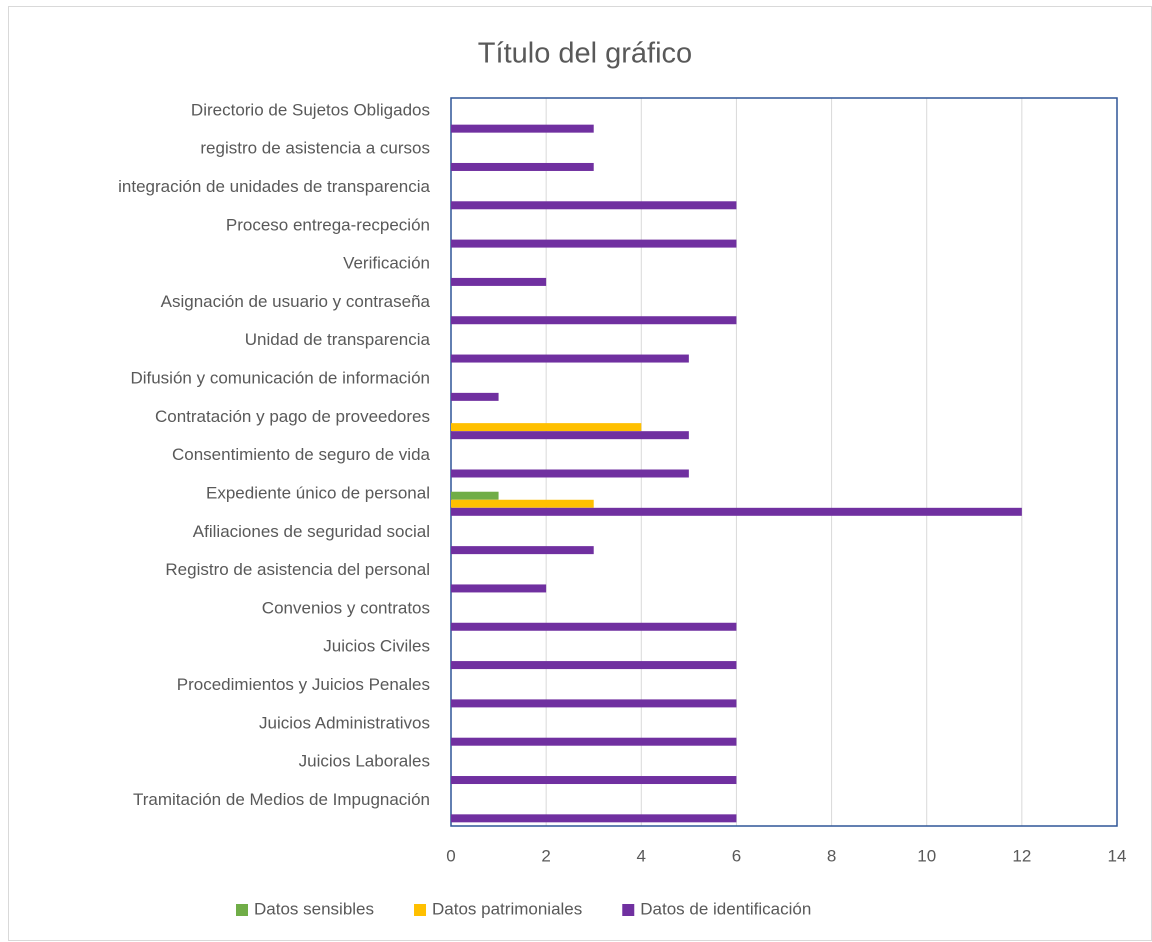 The height and width of the screenshot is (942, 1152). Describe the element at coordinates (545, 855) in the screenshot. I see `x-tick-label: 2` at that location.